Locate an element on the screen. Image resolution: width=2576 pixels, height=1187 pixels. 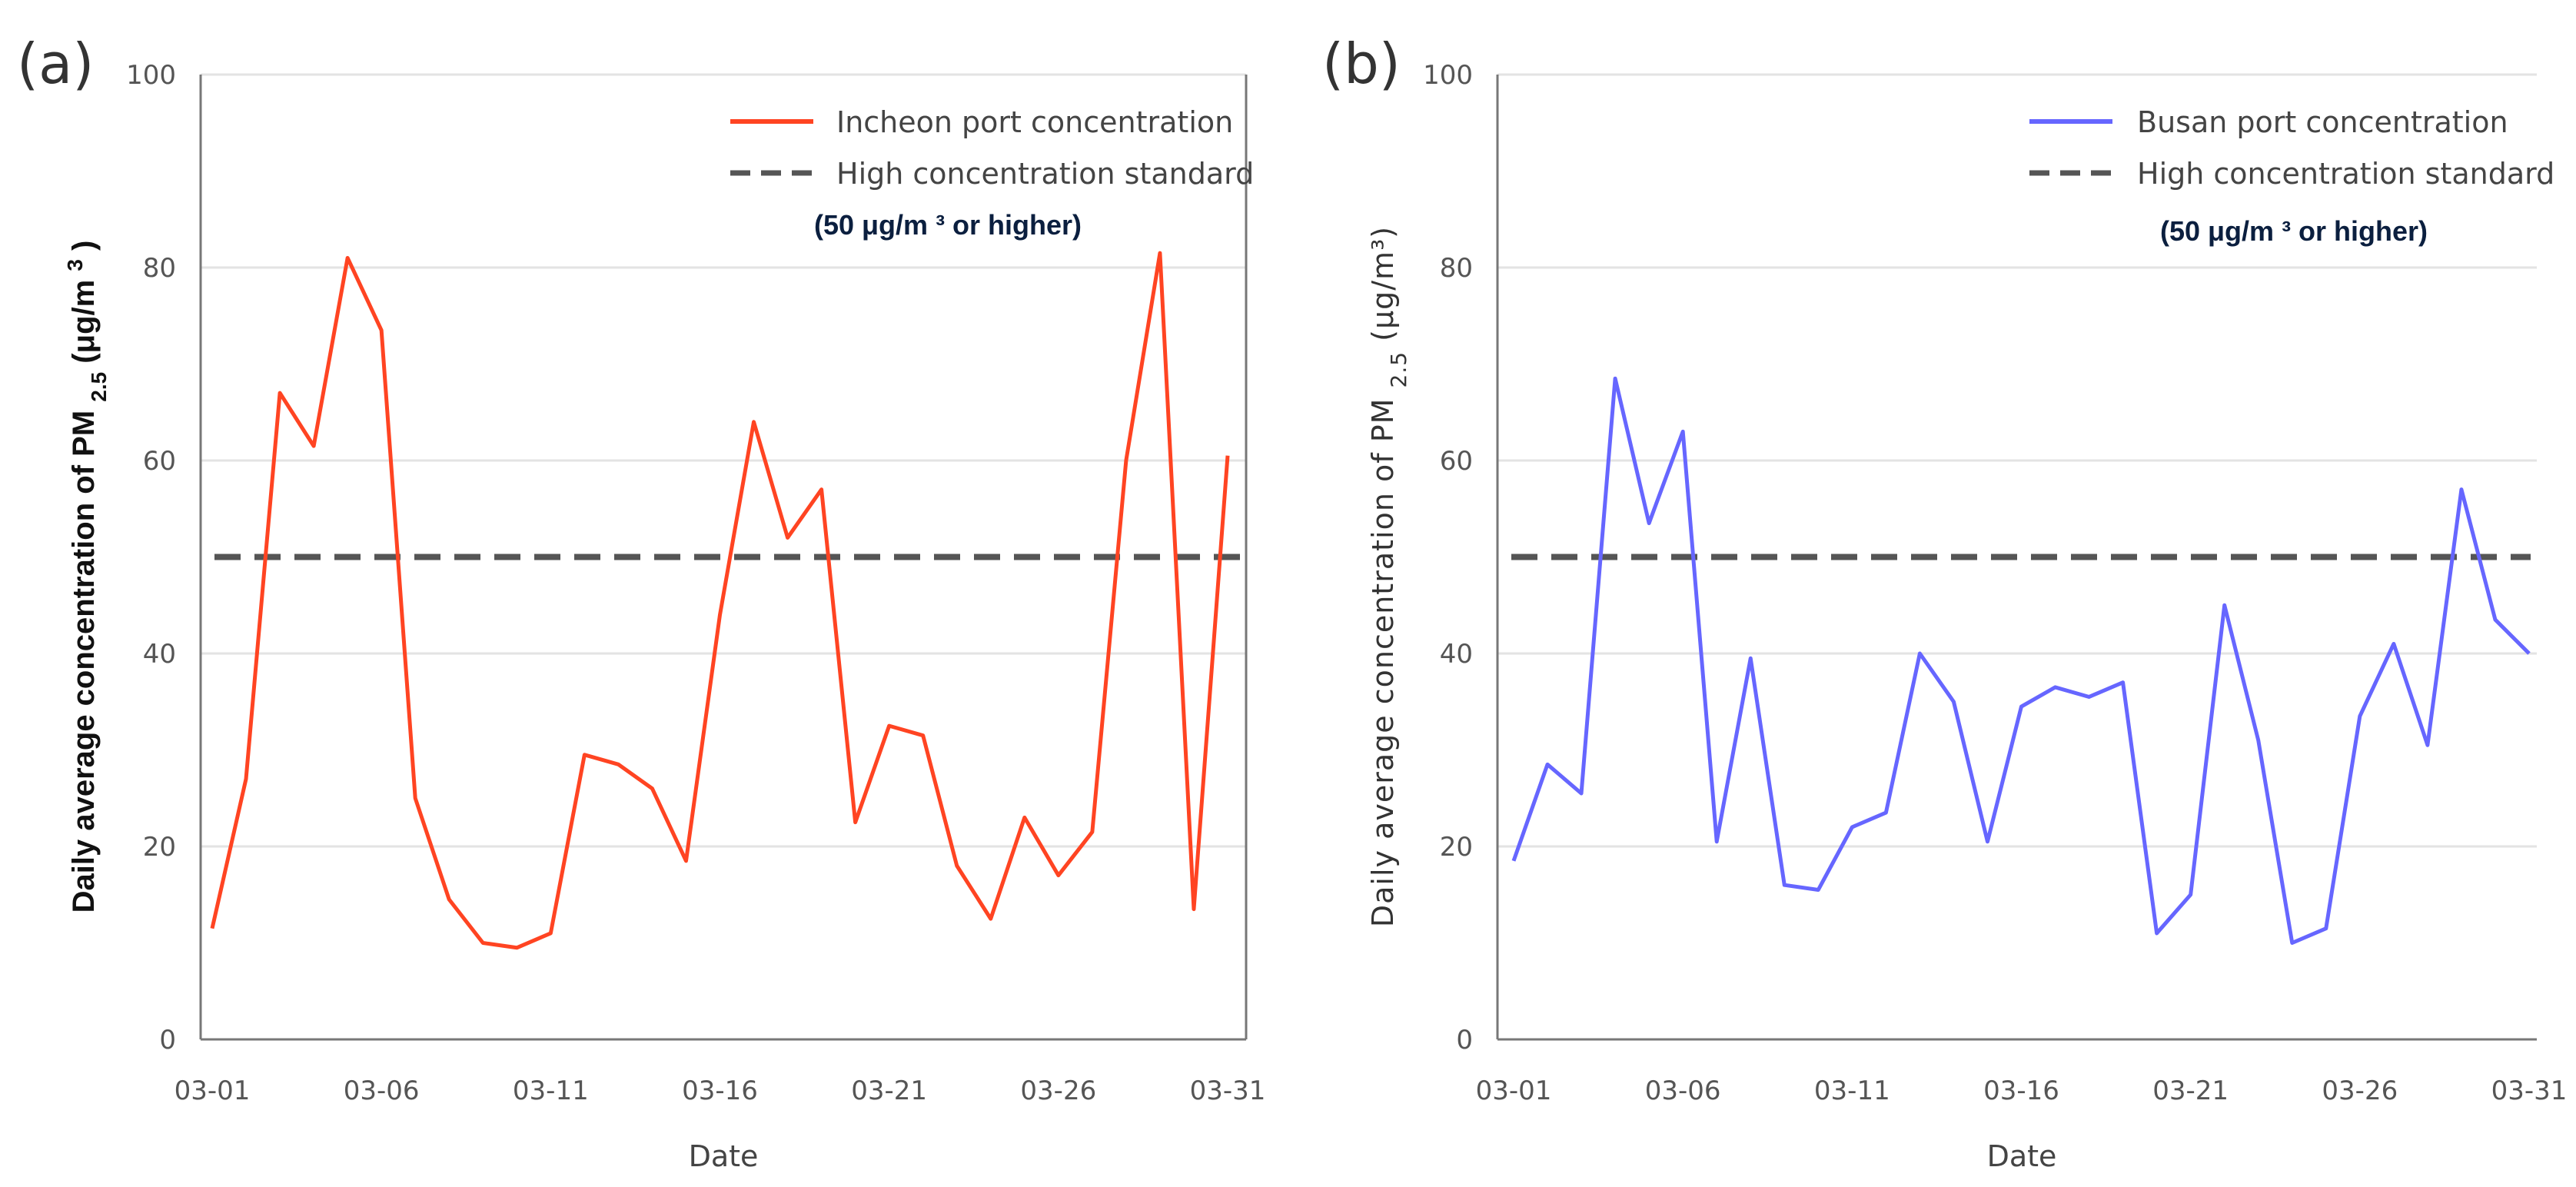
panel-b-y-label-subscript: 2.5 is located at coordinates (1398, 369).